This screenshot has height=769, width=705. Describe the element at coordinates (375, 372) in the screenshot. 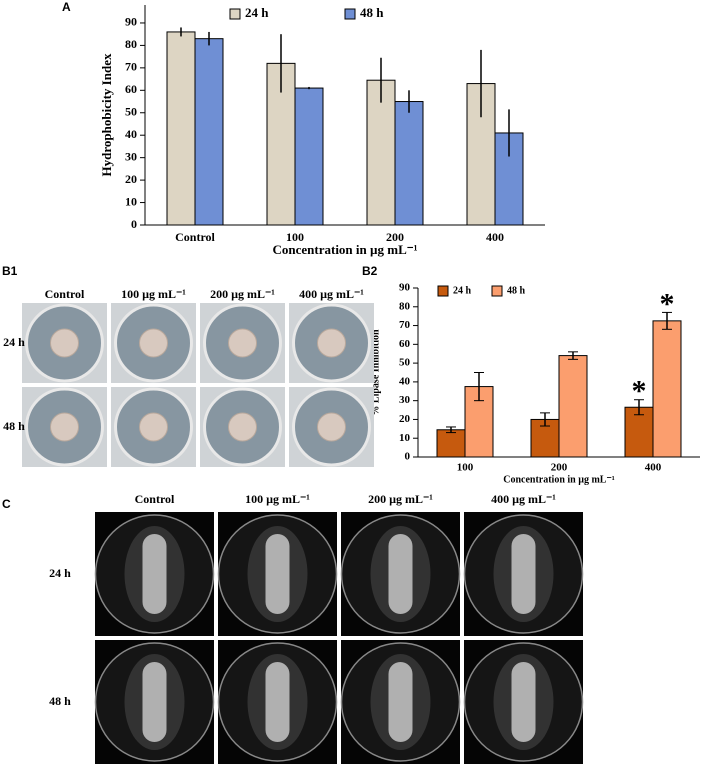

I see `y-axis-title: % Lipase Inhibition` at that location.